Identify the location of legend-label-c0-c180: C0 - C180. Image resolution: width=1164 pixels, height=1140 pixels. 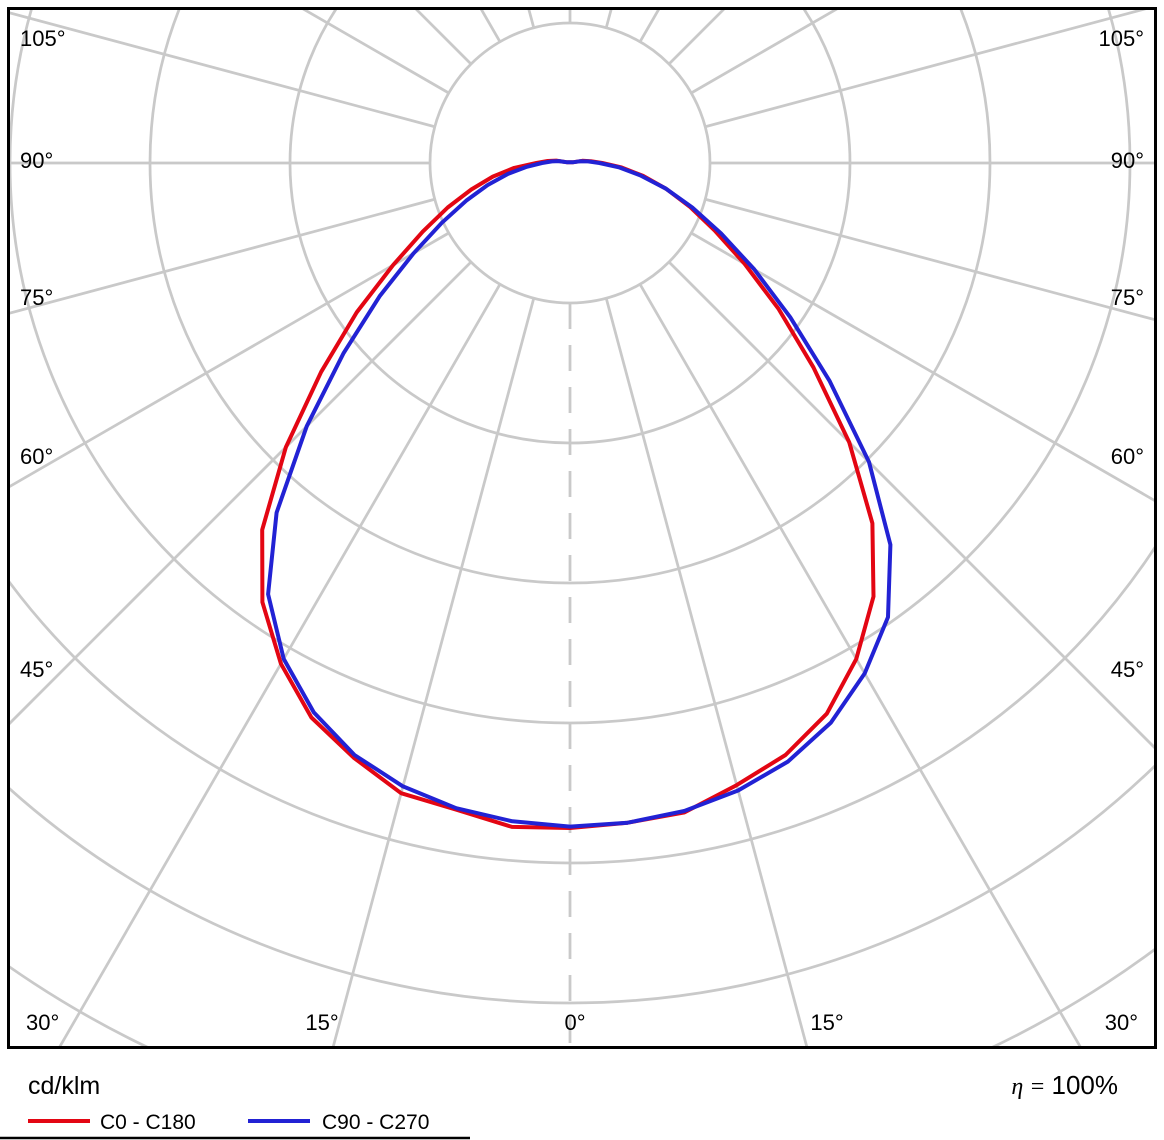
(148, 1122).